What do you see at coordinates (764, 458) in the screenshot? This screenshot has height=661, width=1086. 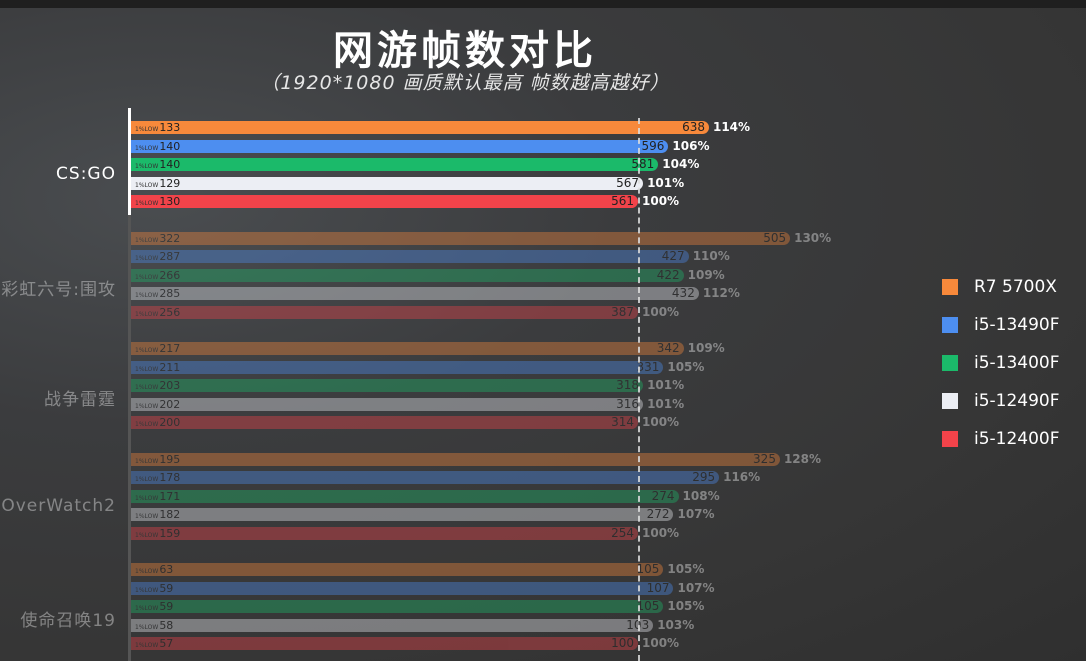 I see `avg-value: 325` at bounding box center [764, 458].